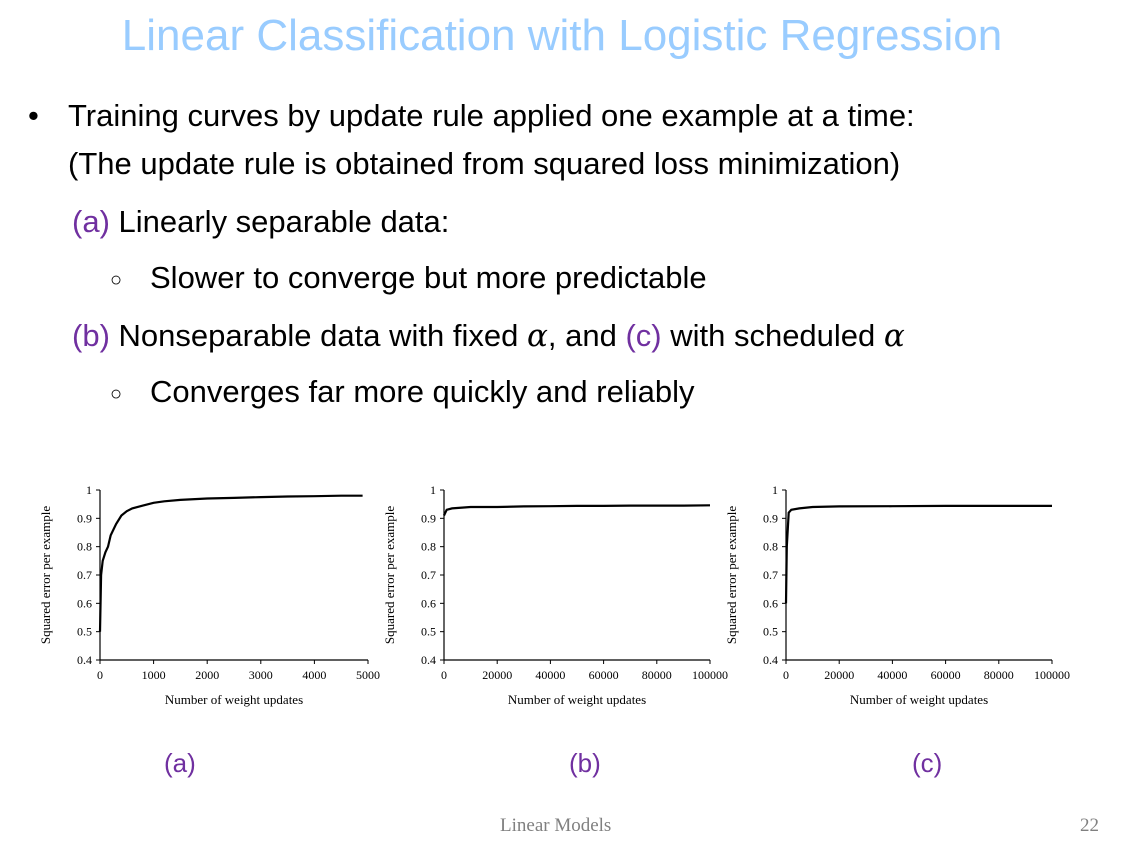 This screenshot has height=842, width=1124. What do you see at coordinates (894, 336) in the screenshot?
I see `alpha-symbol-2: α` at bounding box center [894, 336].